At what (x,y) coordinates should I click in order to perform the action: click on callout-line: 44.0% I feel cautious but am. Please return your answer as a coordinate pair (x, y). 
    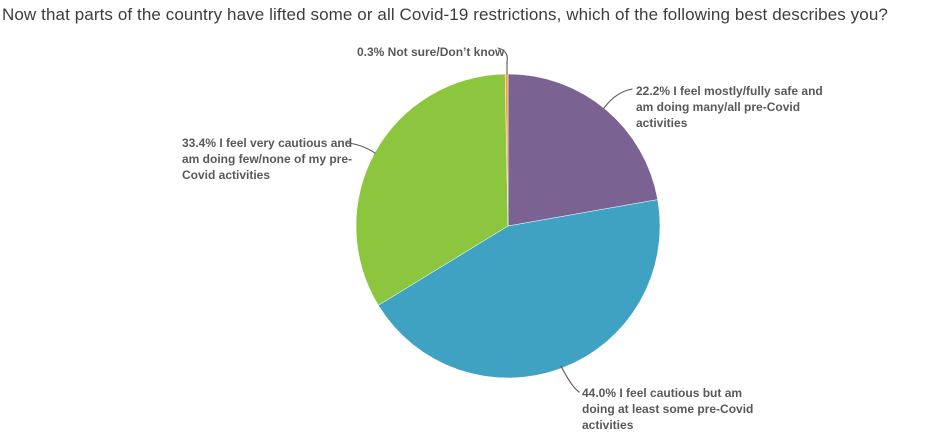
    Looking at the image, I should click on (662, 393).